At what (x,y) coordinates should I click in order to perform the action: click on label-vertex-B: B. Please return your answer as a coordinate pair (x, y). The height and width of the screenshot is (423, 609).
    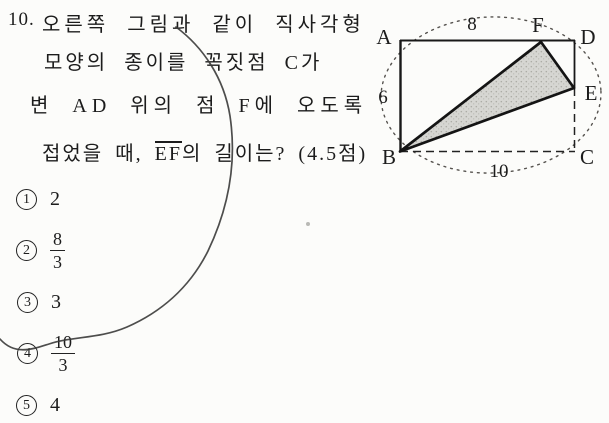
    Looking at the image, I should click on (389, 157).